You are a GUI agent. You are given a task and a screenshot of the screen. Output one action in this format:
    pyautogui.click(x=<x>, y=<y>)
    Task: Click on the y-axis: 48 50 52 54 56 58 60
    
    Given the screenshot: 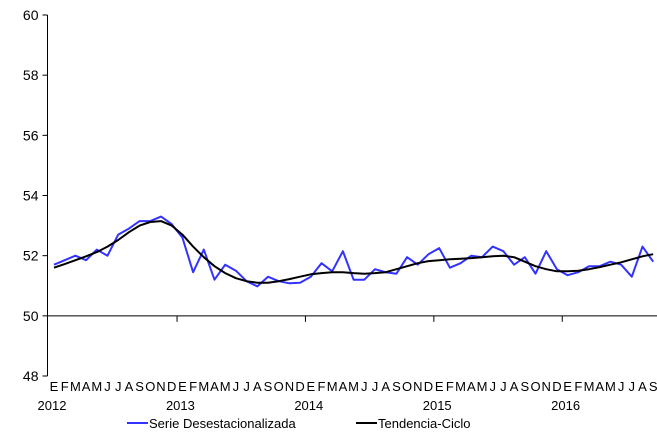 What is the action you would take?
    pyautogui.click(x=35, y=195)
    